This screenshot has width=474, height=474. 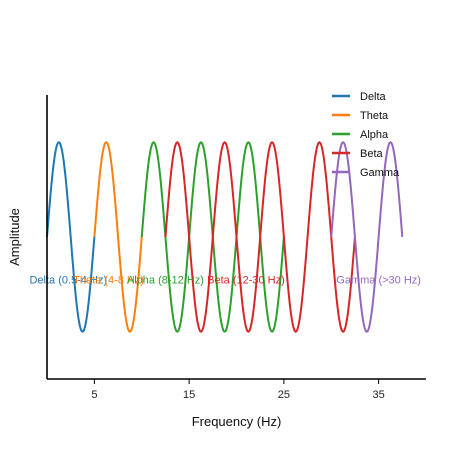 What do you see at coordinates (94, 395) in the screenshot?
I see `x-tick-label: 5` at bounding box center [94, 395].